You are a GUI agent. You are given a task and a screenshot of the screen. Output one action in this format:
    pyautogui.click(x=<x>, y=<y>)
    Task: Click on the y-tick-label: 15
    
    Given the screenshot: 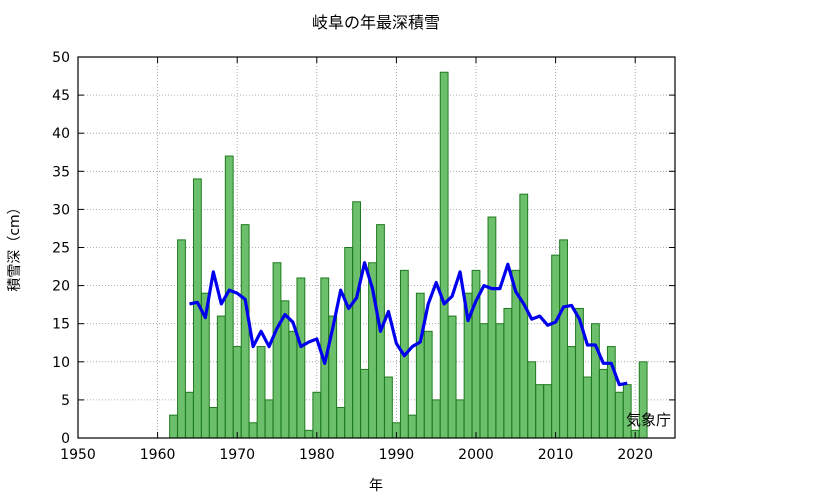 What is the action you would take?
    pyautogui.click(x=61, y=325)
    